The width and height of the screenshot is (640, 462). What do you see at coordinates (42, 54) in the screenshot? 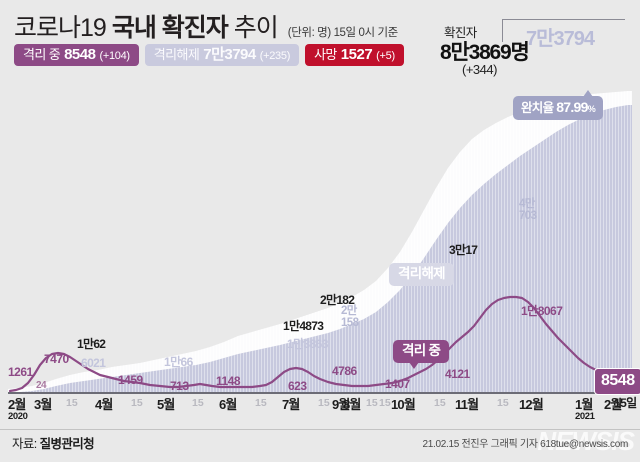
I see `legend-isolating-label: 격리 중` at bounding box center [42, 54].